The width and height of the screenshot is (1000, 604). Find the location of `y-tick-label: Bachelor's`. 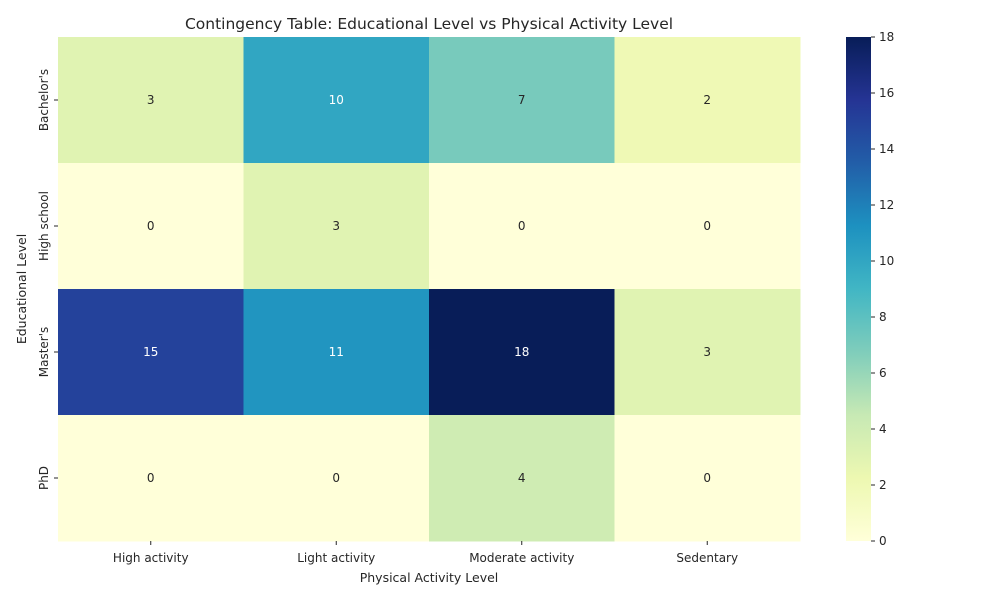

y-tick-label: Bachelor's is located at coordinates (44, 100).